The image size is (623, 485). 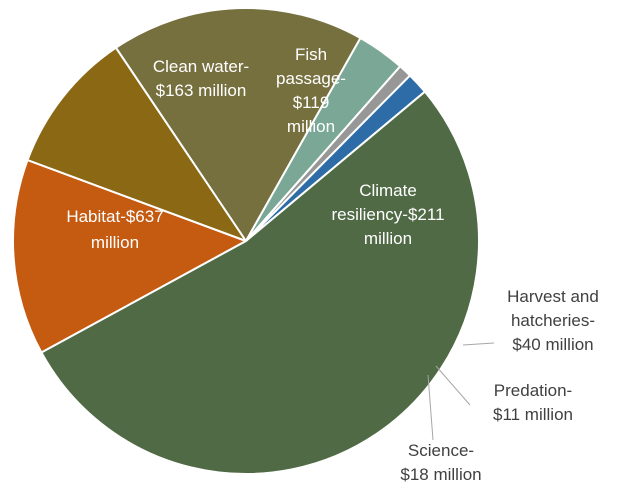 I want to click on slice-label-habitat-637: Habitat-$637 million, so click(x=114, y=229).